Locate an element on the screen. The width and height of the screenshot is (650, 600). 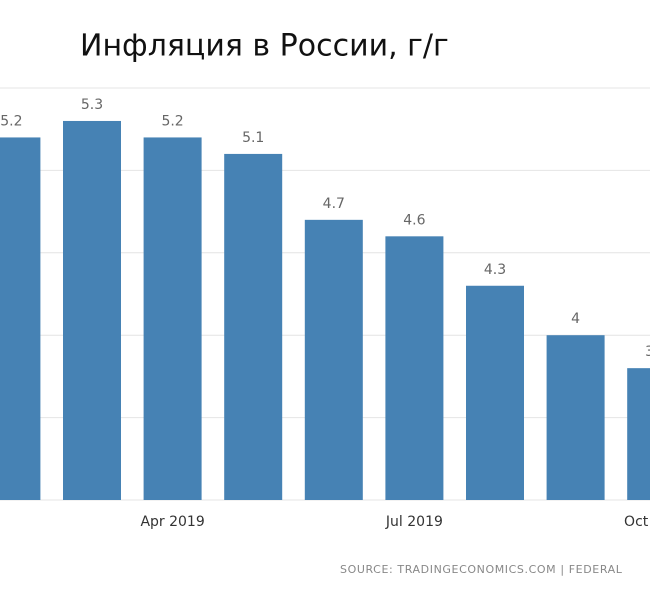
value-label: 5.3 is located at coordinates (92, 105).